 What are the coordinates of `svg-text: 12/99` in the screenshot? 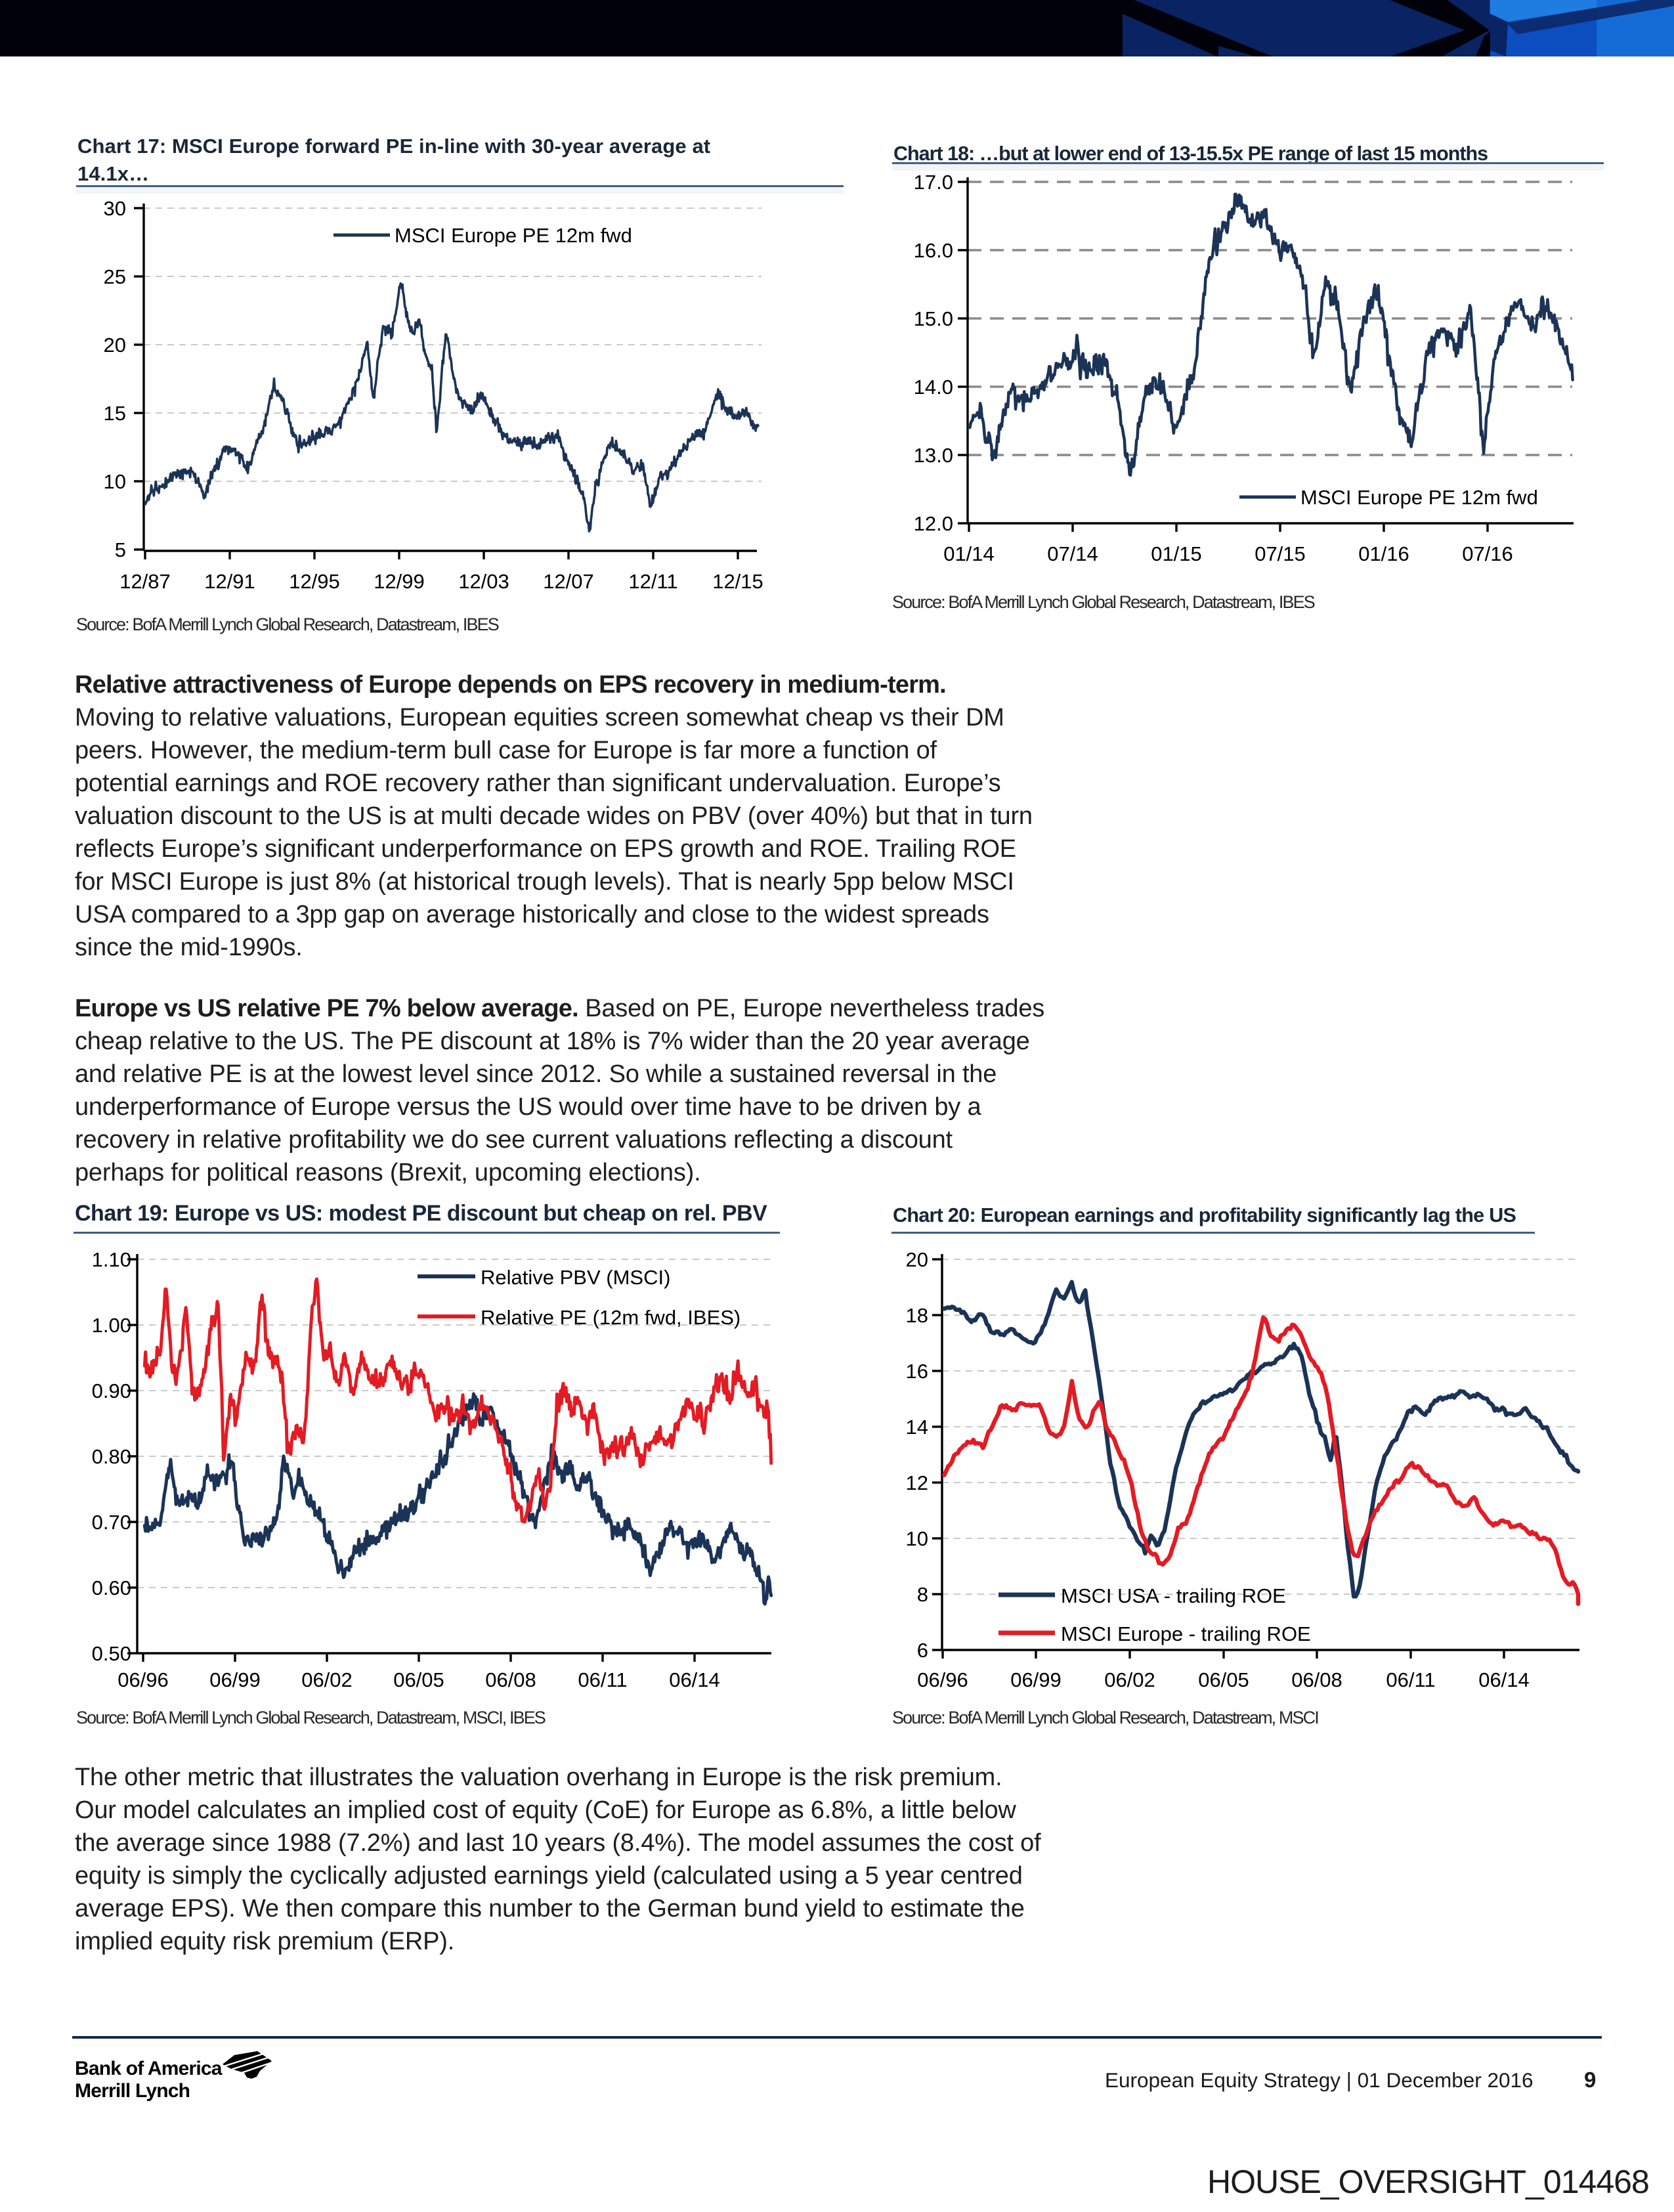 It's located at (400, 582).